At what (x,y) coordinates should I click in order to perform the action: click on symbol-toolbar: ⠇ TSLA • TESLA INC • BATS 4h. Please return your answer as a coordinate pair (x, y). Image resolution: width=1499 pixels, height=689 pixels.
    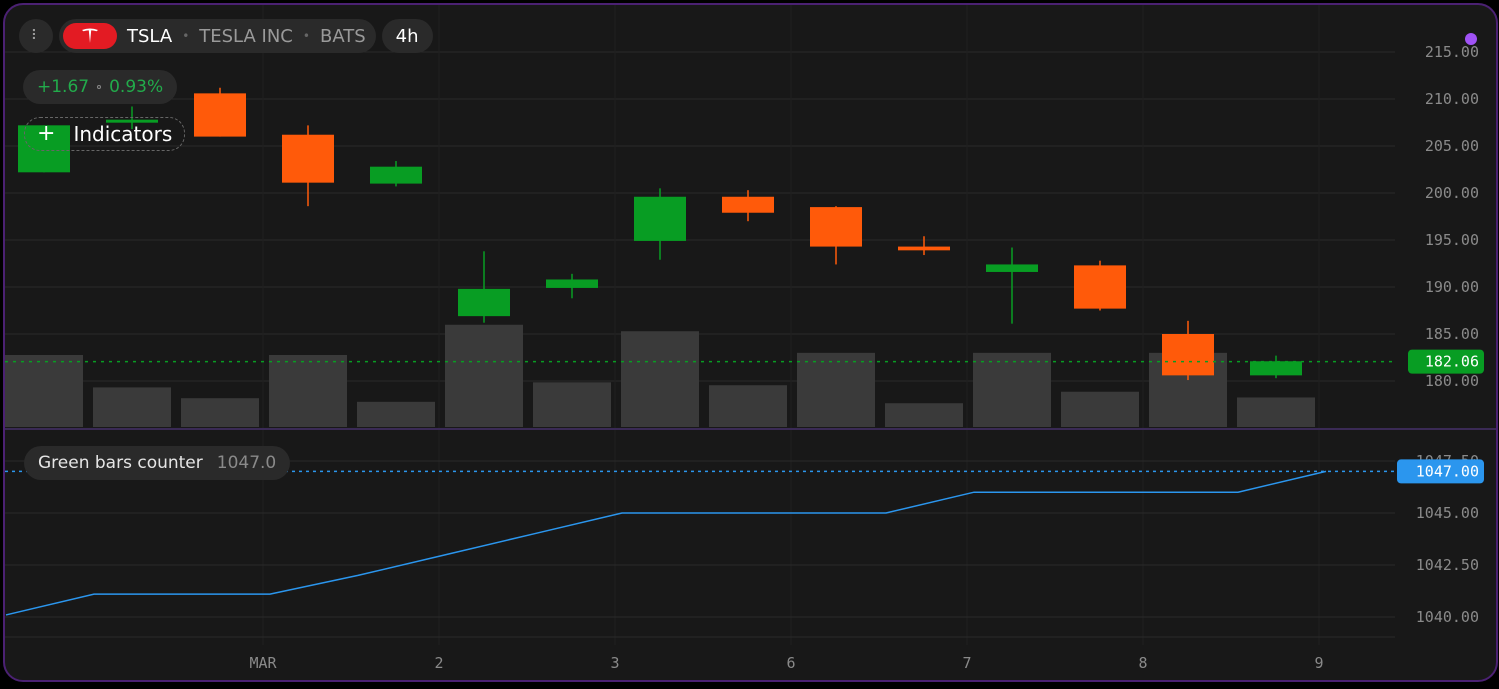
    Looking at the image, I should click on (226, 36).